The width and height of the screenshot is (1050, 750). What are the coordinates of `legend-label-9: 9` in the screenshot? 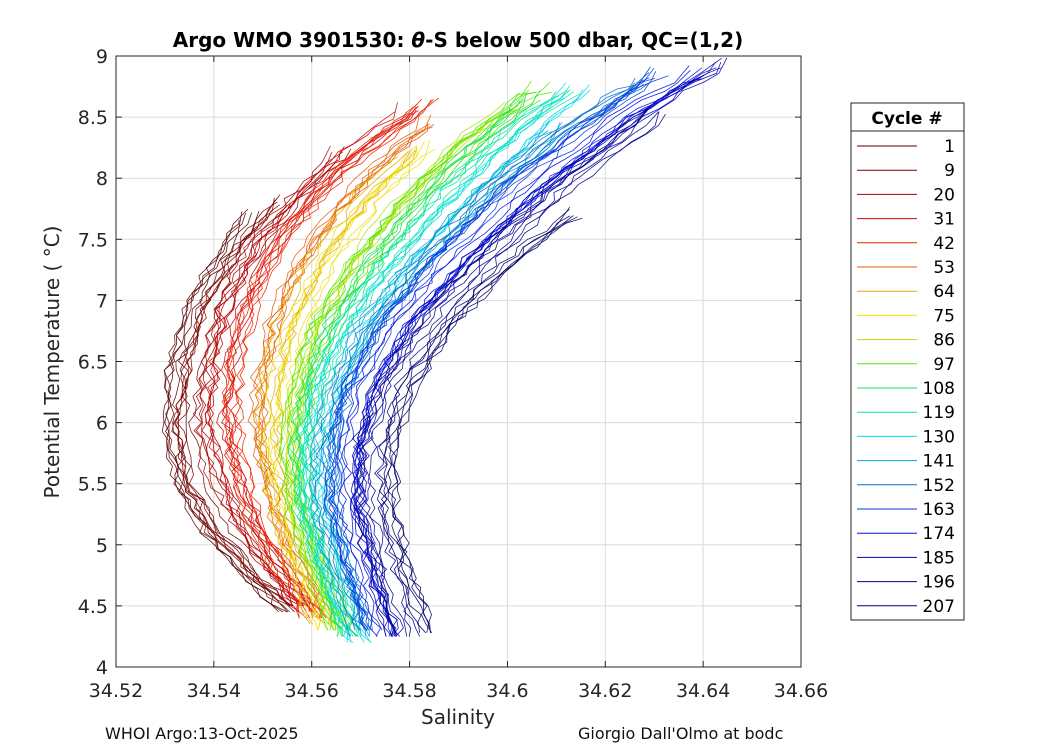 It's located at (949, 171).